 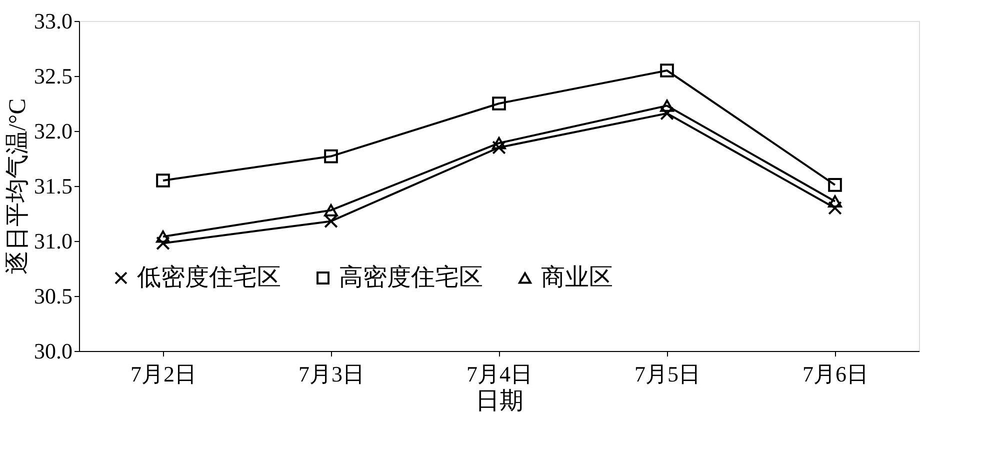 I want to click on x-tick-label: 7月5日, so click(x=667, y=374).